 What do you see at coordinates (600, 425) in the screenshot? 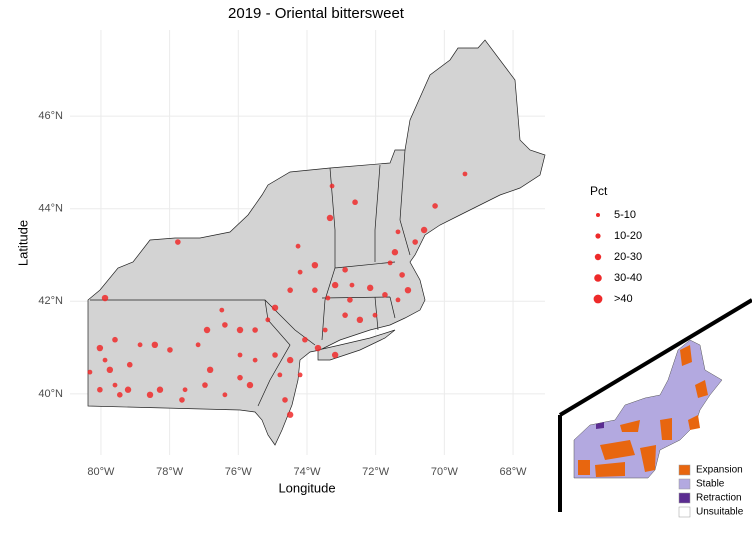
I see `inset-retraction` at bounding box center [600, 425].